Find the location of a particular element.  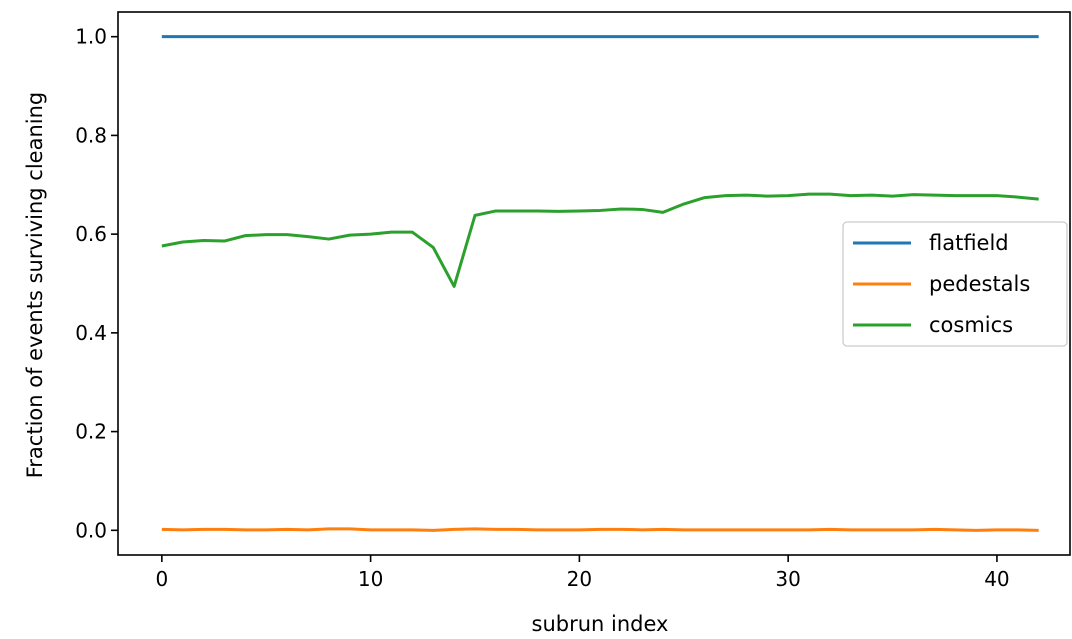

series-line-pedestals is located at coordinates (600, 529).